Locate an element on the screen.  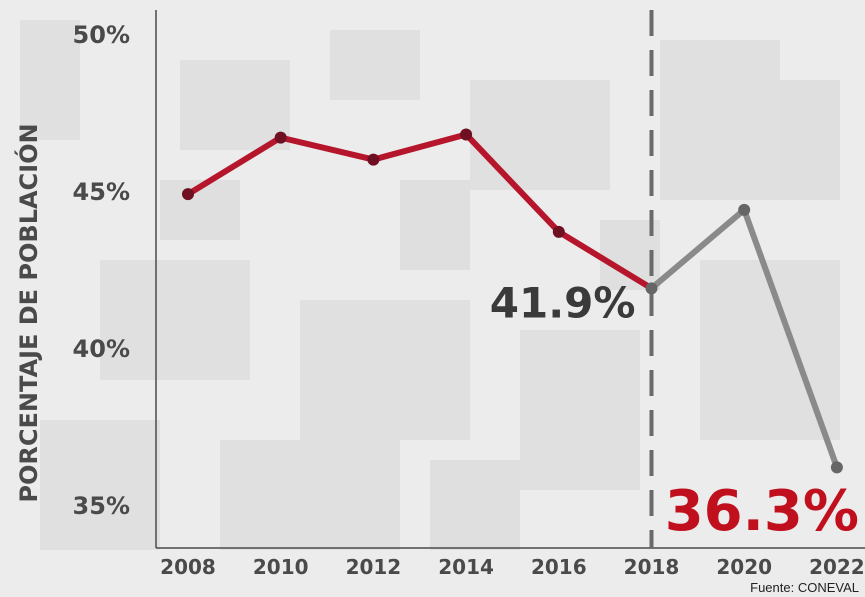
y-axis-label: PORCENTAJE DE POBLACIÓN is located at coordinates (28, 312).